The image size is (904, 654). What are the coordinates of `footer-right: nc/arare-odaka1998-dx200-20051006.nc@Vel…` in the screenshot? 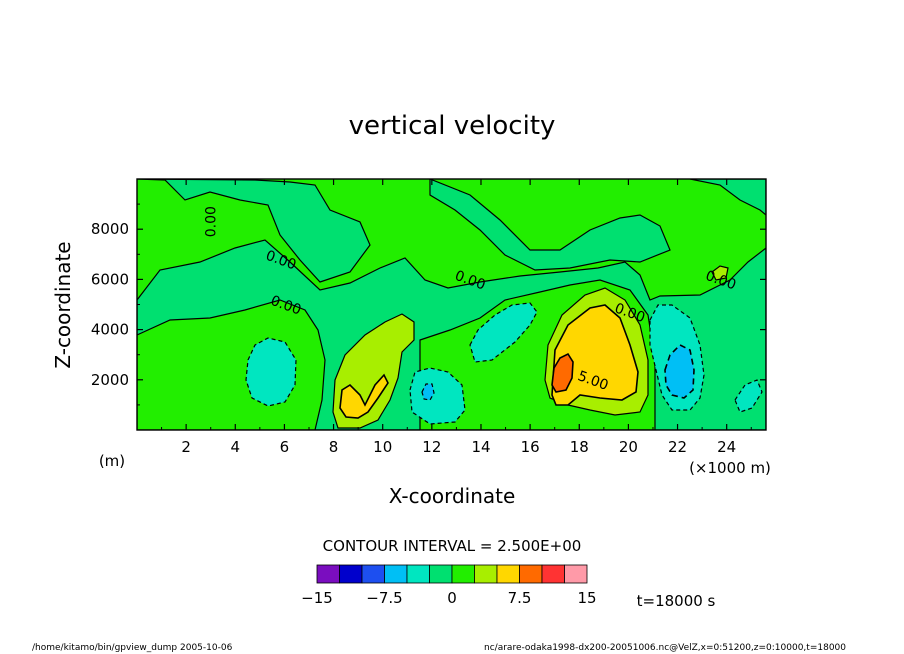 It's located at (665, 648).